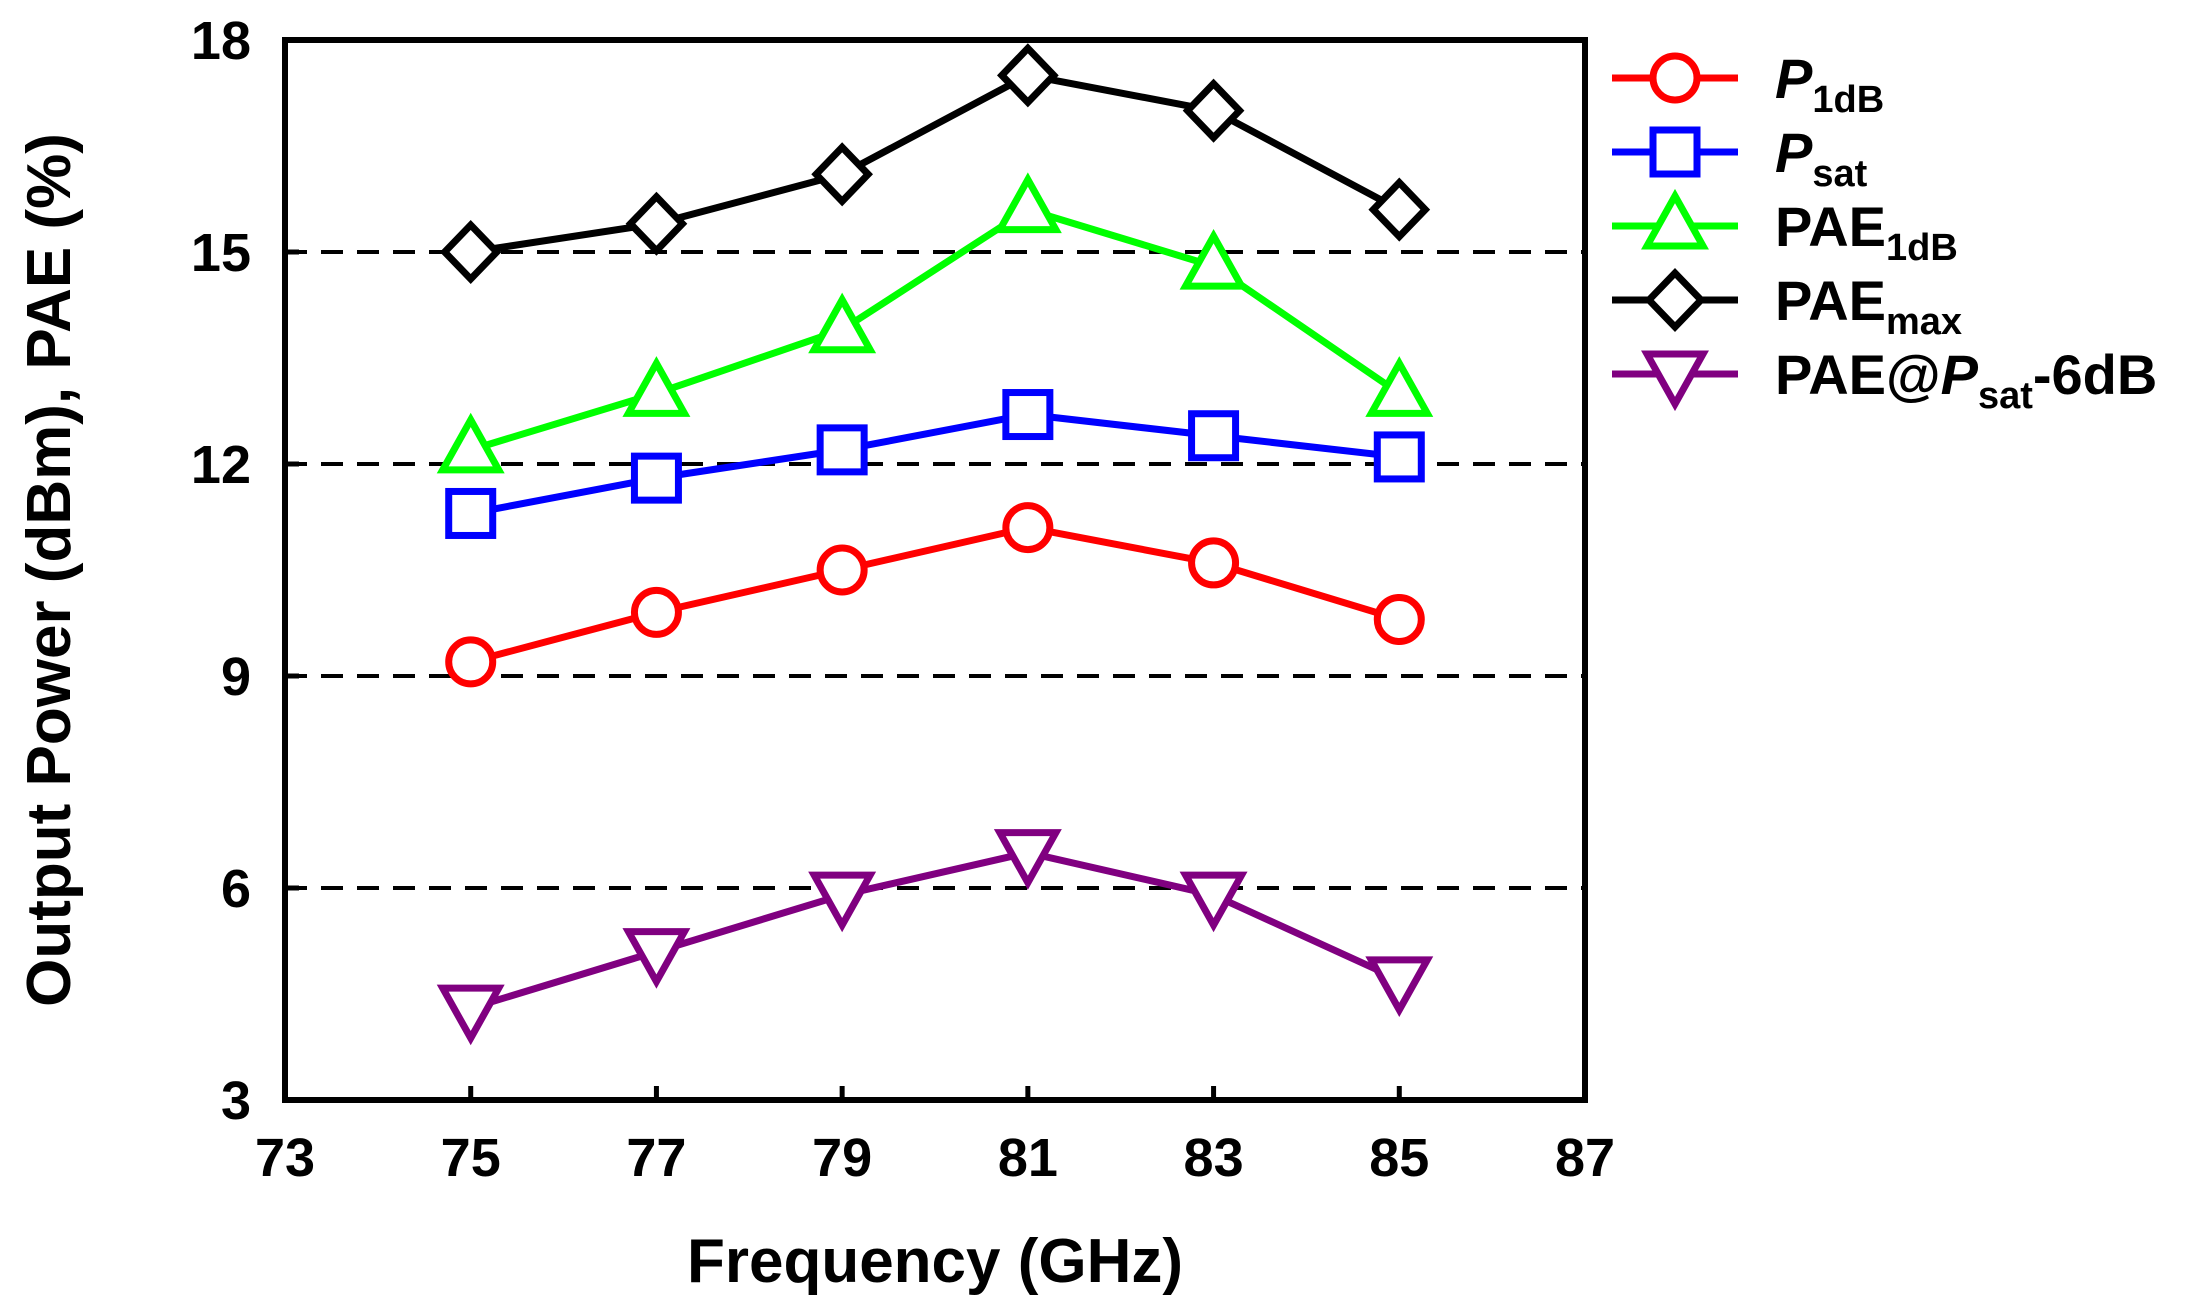 This screenshot has height=1316, width=2205. I want to click on legend-label: PAE@Psat-6dB, so click(1966, 380).